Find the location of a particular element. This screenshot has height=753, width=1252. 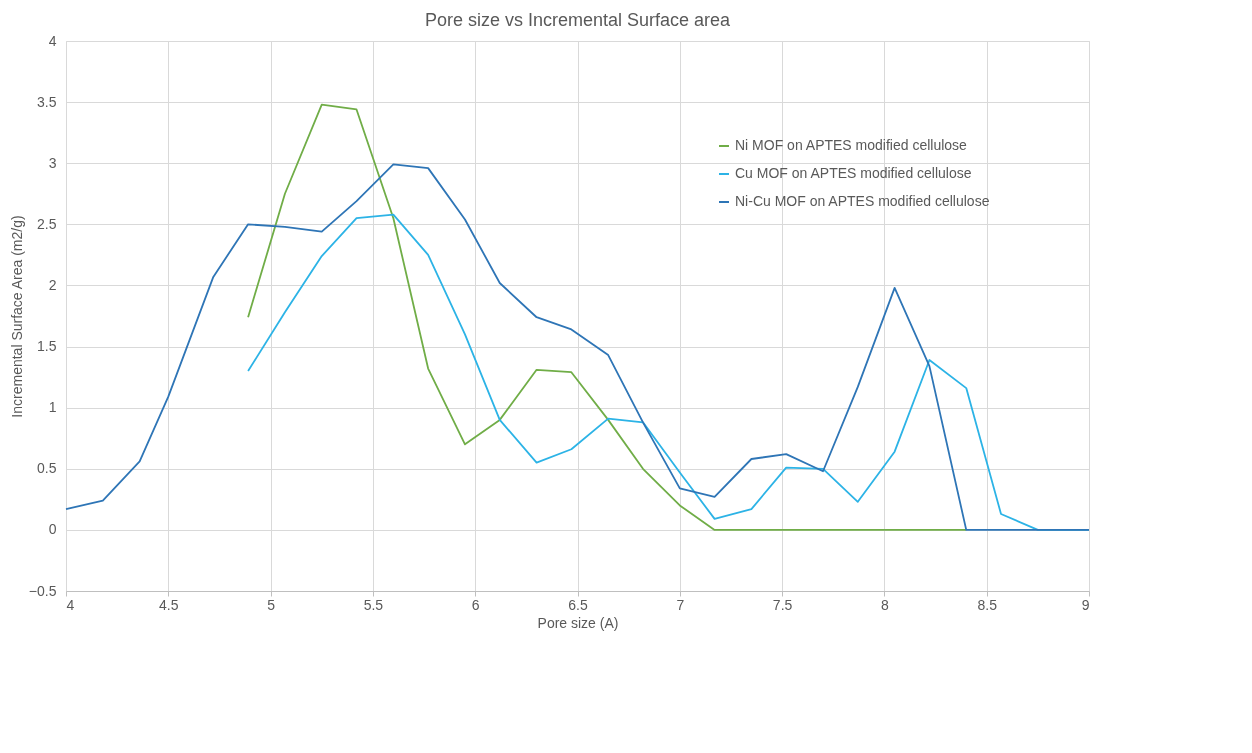

y-tick-label: 2.5 is located at coordinates (47, 223).